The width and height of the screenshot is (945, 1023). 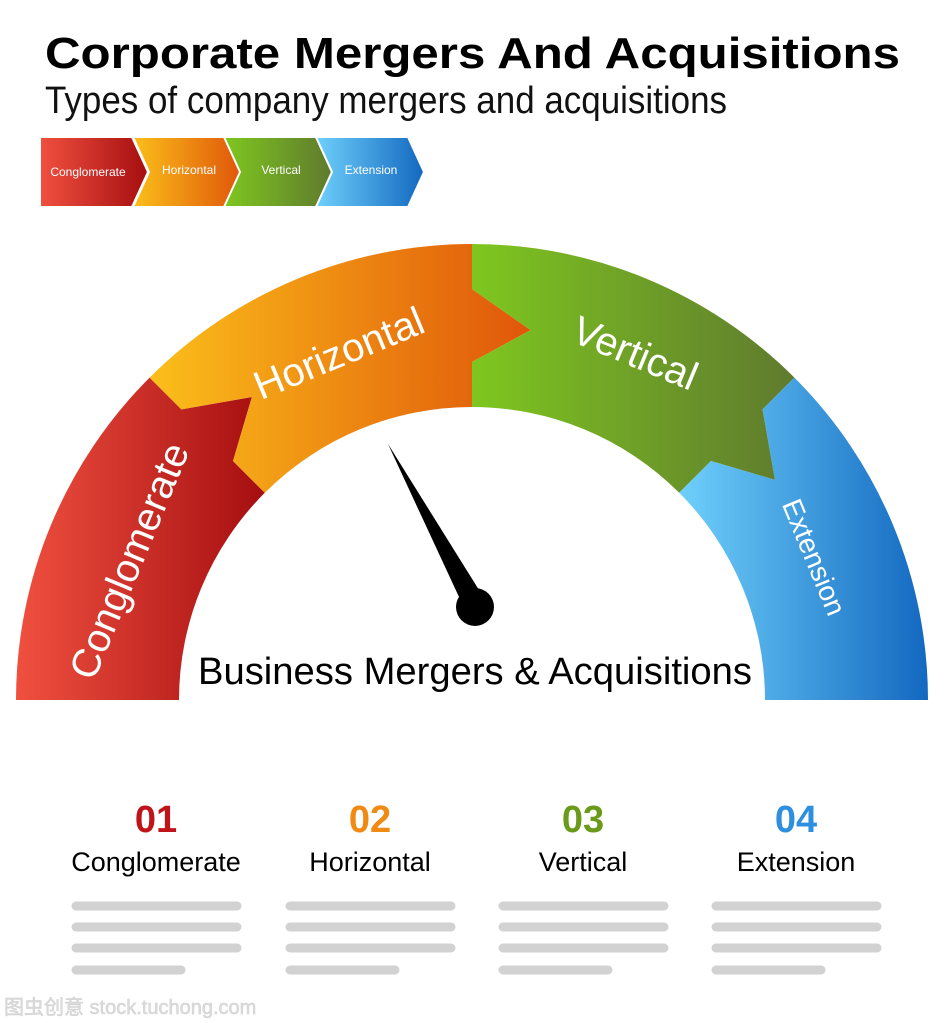 What do you see at coordinates (583, 820) in the screenshot?
I see `type-number: 03` at bounding box center [583, 820].